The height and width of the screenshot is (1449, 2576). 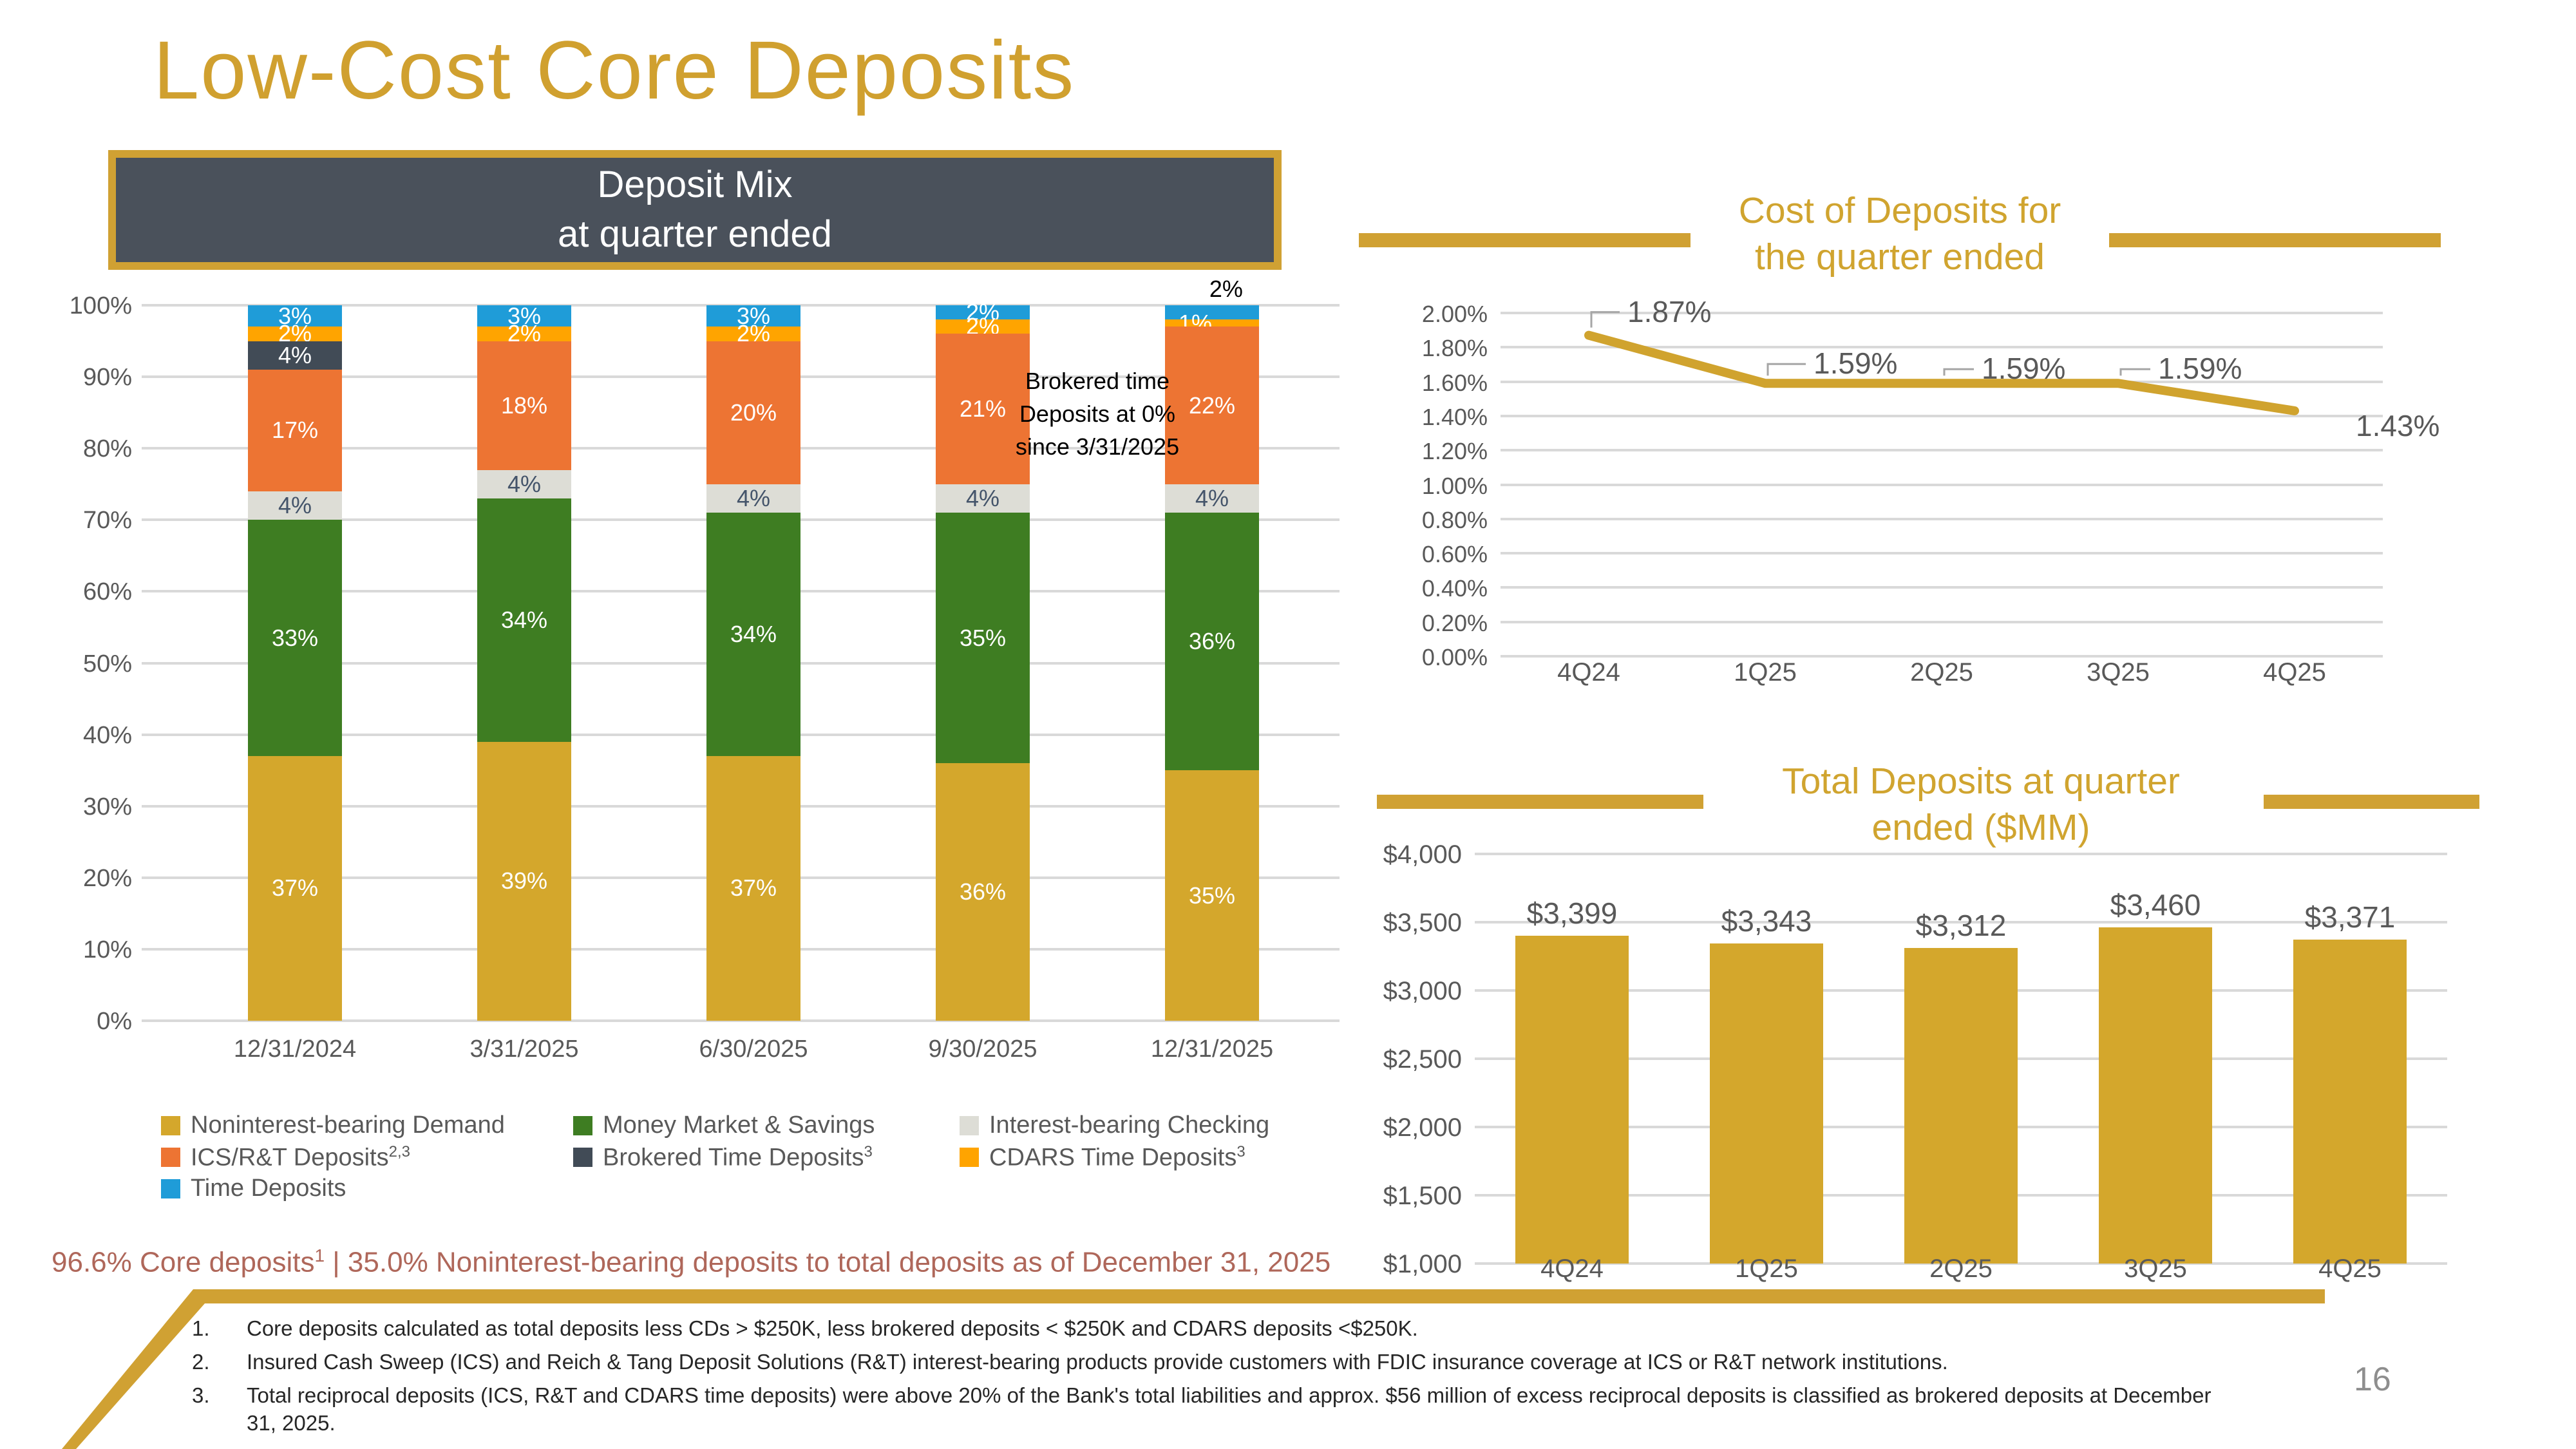 What do you see at coordinates (2155, 1269) in the screenshot?
I see `x-tick-label: 3Q25` at bounding box center [2155, 1269].